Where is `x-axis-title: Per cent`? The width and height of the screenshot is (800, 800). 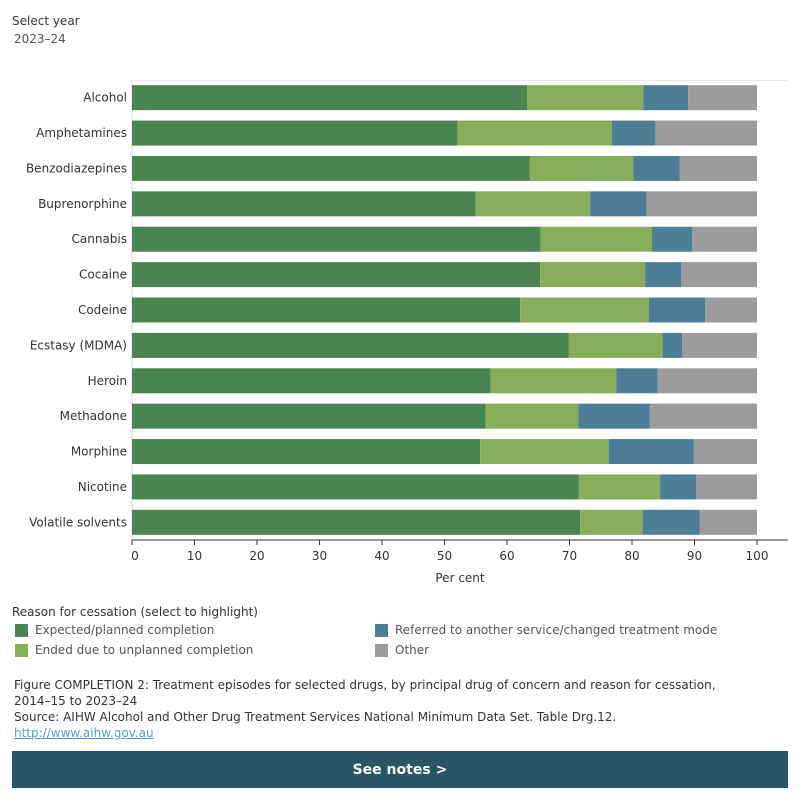
x-axis-title: Per cent is located at coordinates (460, 578).